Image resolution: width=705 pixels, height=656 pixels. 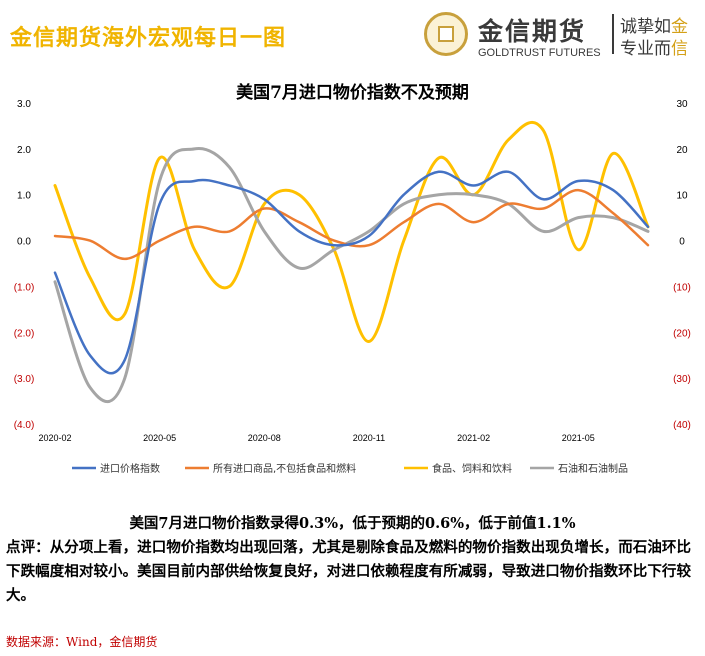 What do you see at coordinates (682, 150) in the screenshot?
I see `right-axis-tick-label: 20` at bounding box center [682, 150].